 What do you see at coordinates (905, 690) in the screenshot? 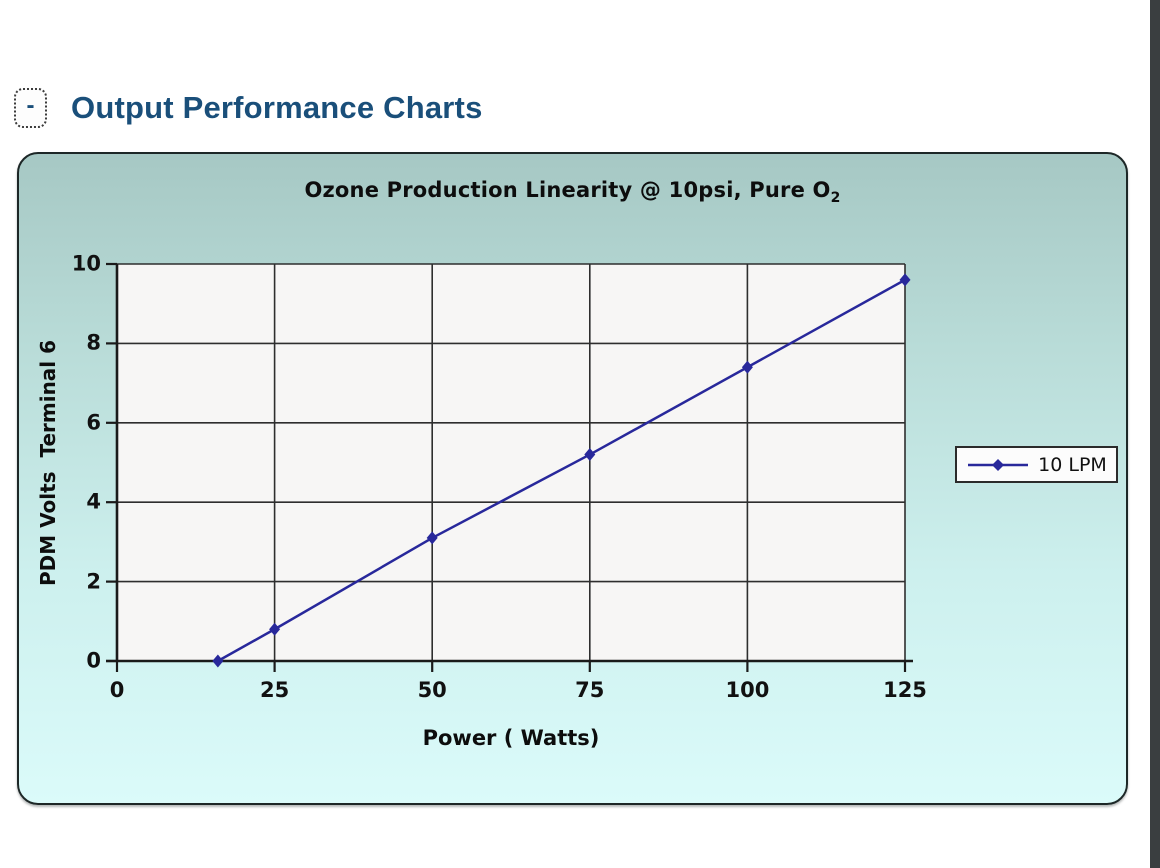
I see `x-axis-tick-label: 125` at bounding box center [905, 690].